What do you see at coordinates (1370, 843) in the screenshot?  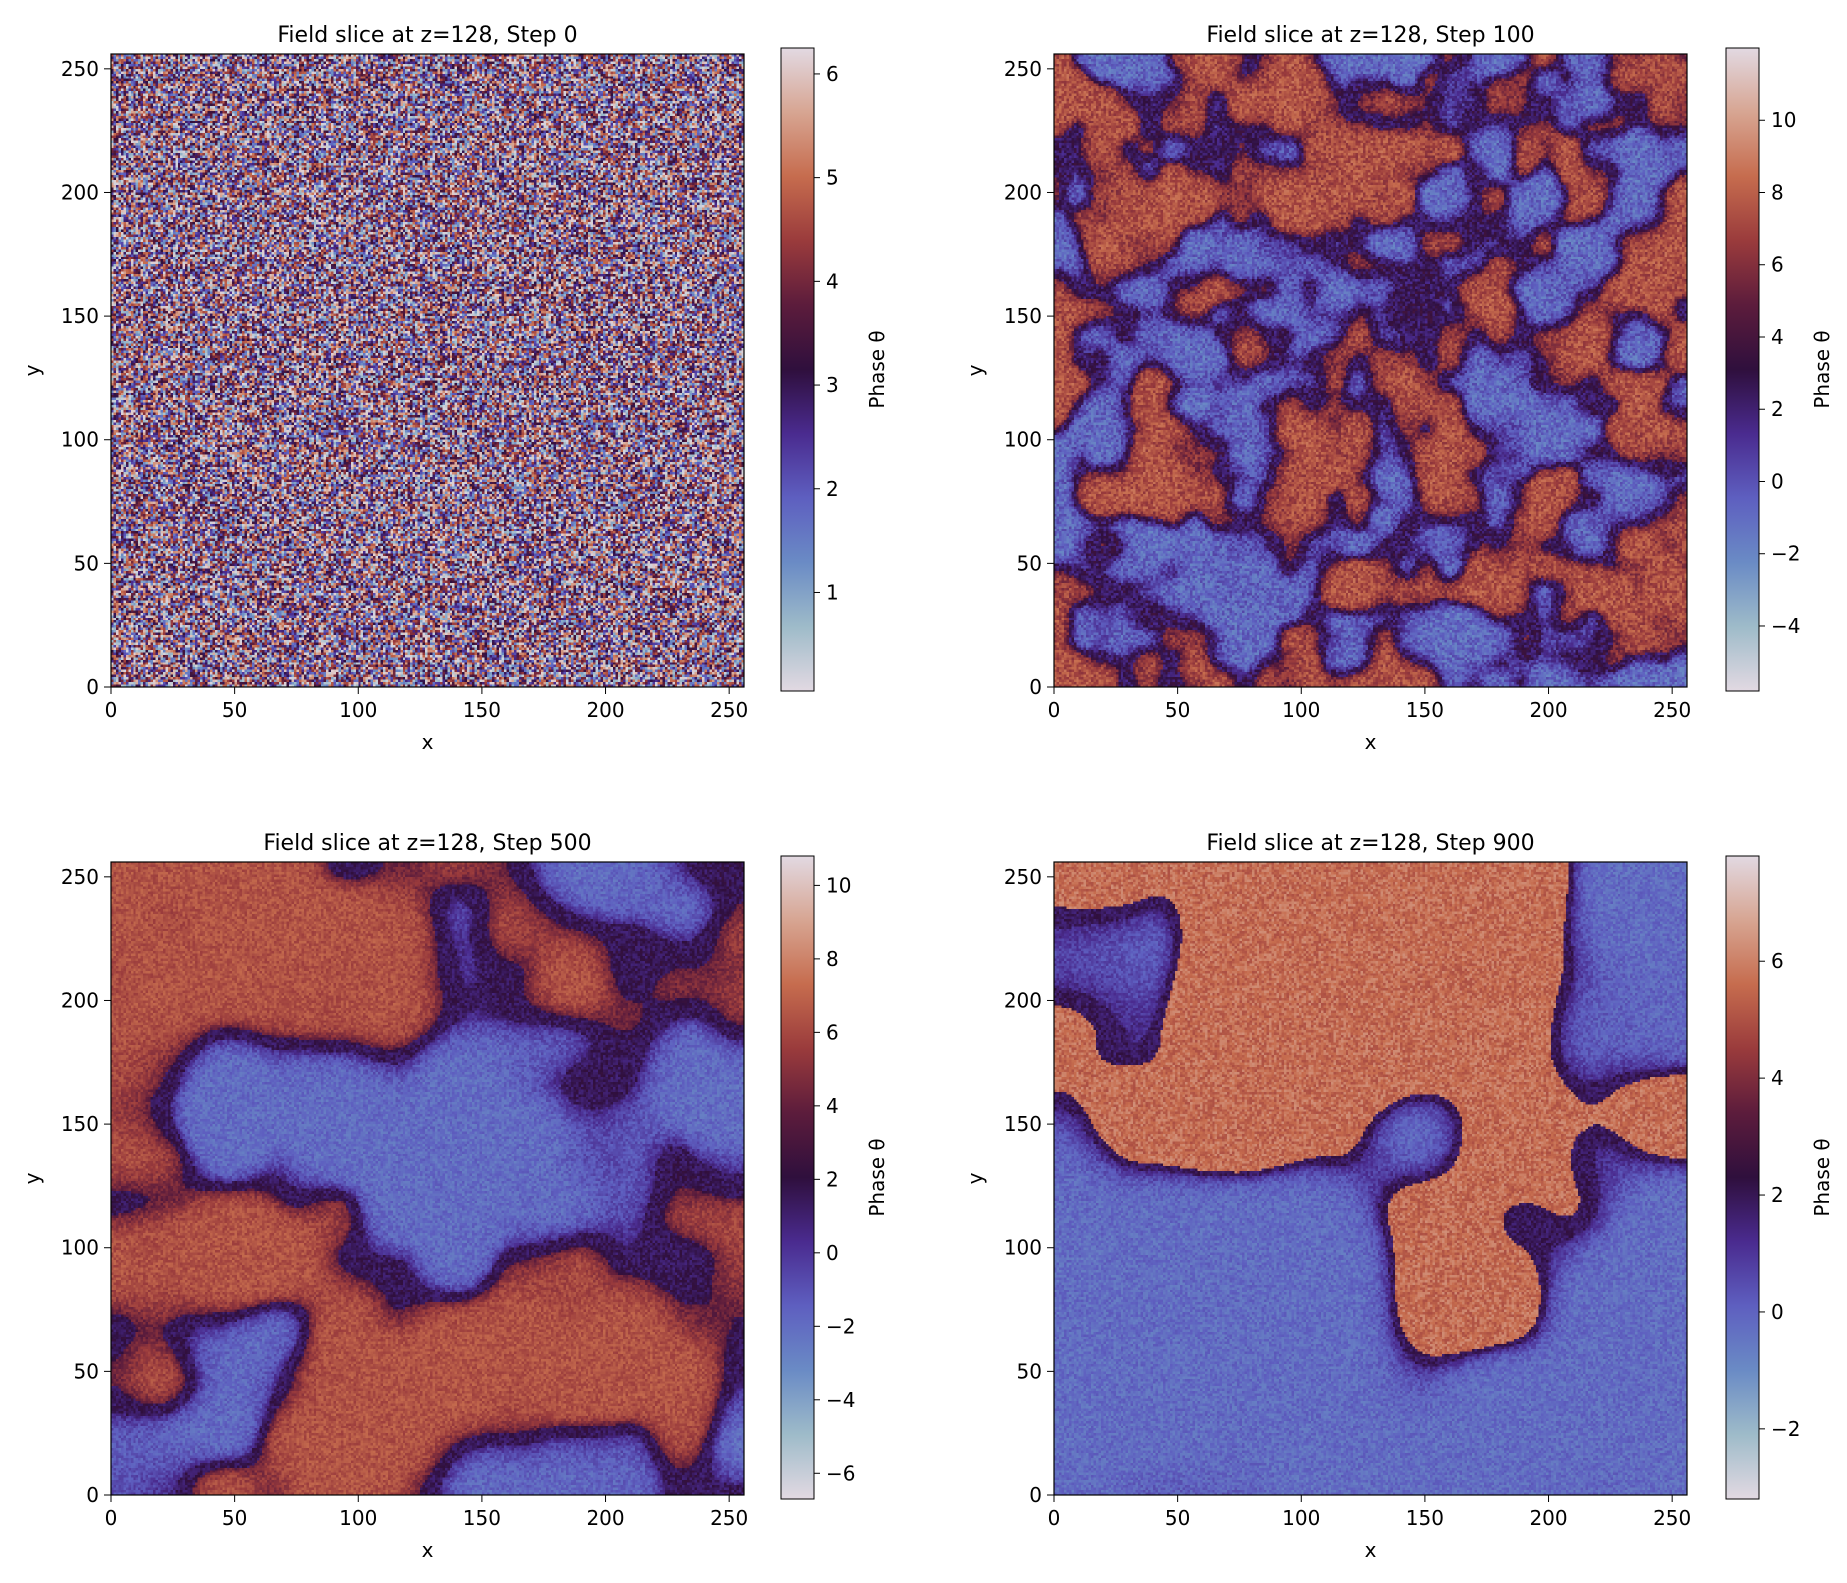 I see `chart-title: Field slice at z=128, Step 900` at bounding box center [1370, 843].